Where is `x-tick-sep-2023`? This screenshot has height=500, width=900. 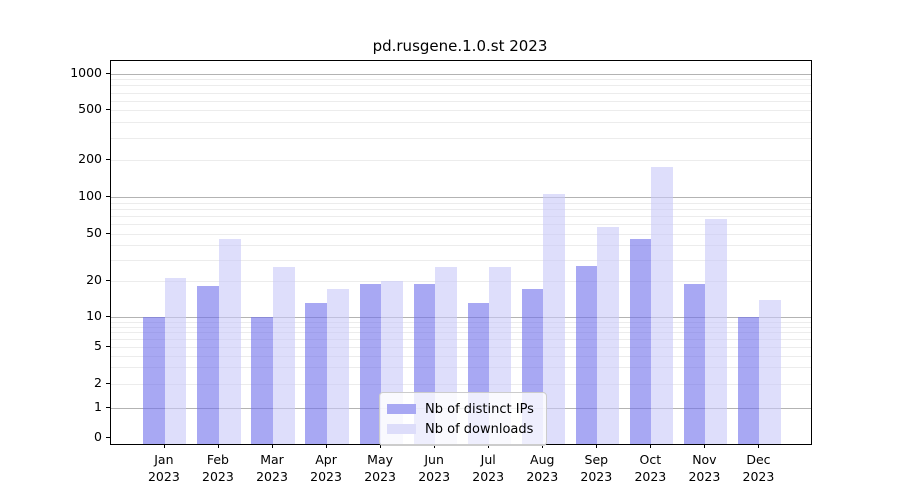
x-tick-sep-2023 is located at coordinates (597, 446).